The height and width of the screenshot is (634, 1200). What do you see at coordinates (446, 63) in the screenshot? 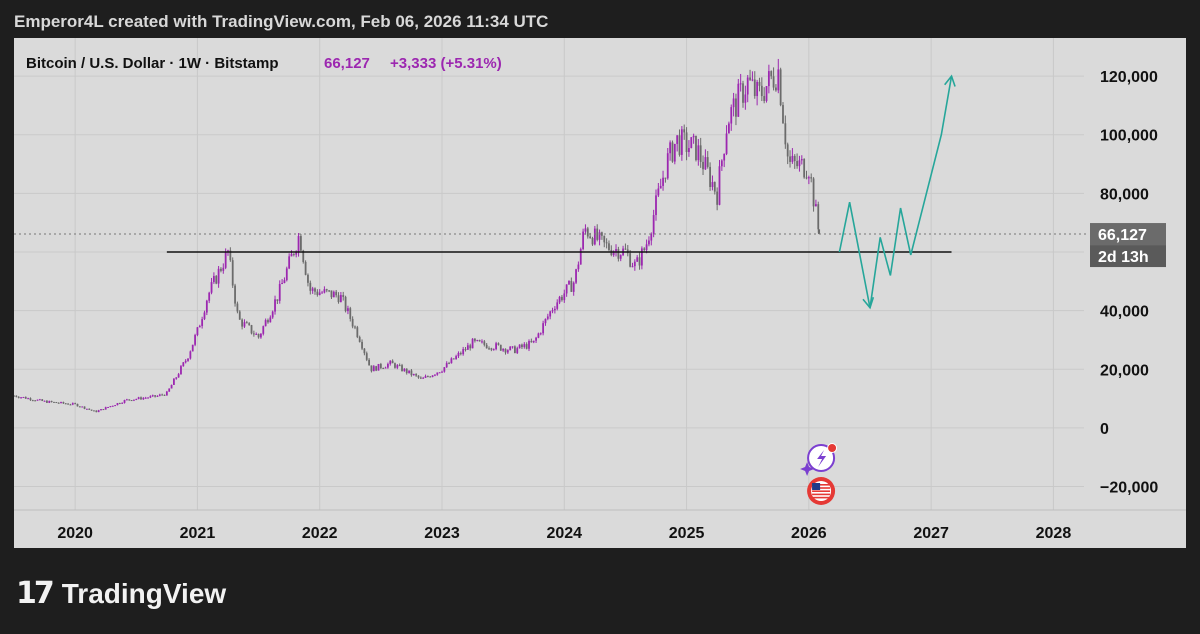
I see `legend-change: +3,333 (+5.31%)` at bounding box center [446, 63].